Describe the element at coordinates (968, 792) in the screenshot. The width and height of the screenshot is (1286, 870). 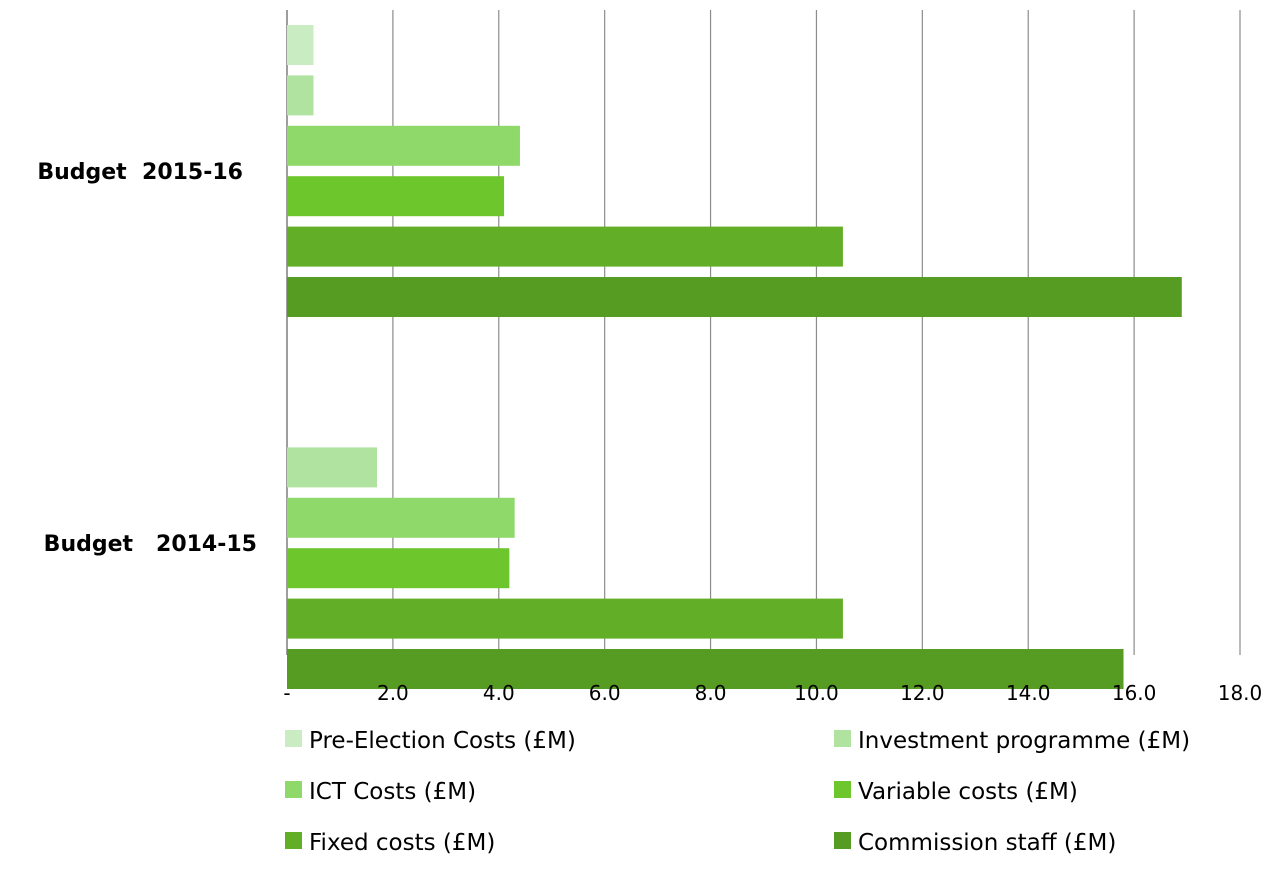
I see `legend-item-label: Variable costs (£M)` at that location.